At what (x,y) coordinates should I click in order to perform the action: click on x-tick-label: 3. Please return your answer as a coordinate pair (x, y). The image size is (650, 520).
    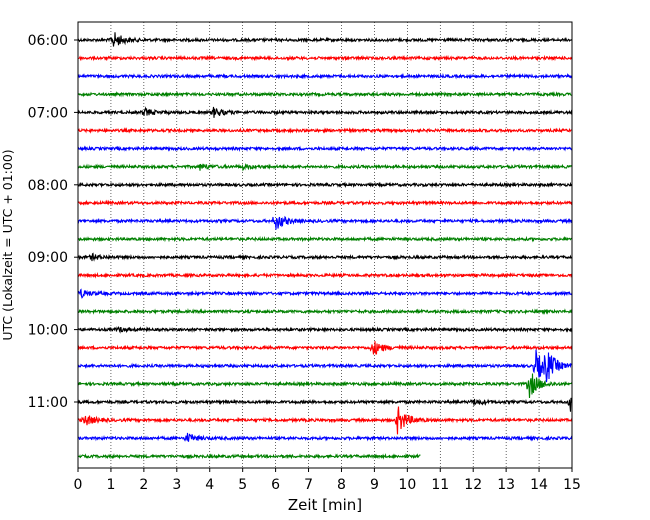
    Looking at the image, I should click on (176, 485).